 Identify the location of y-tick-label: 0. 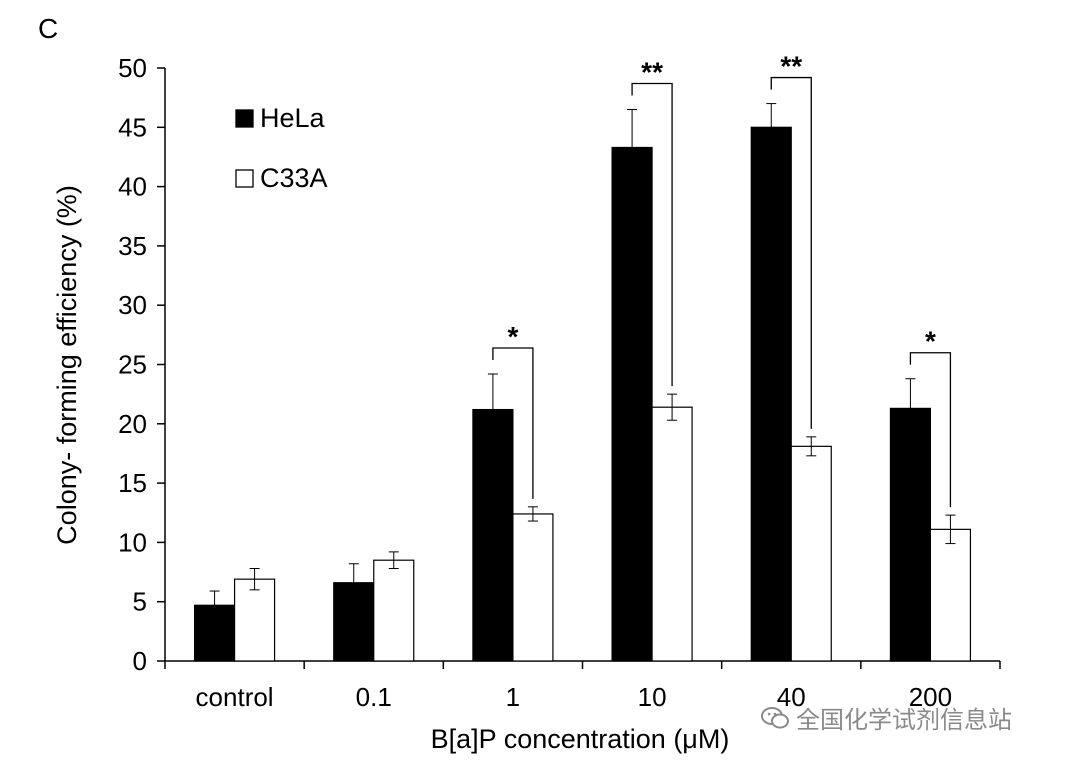
(140, 661).